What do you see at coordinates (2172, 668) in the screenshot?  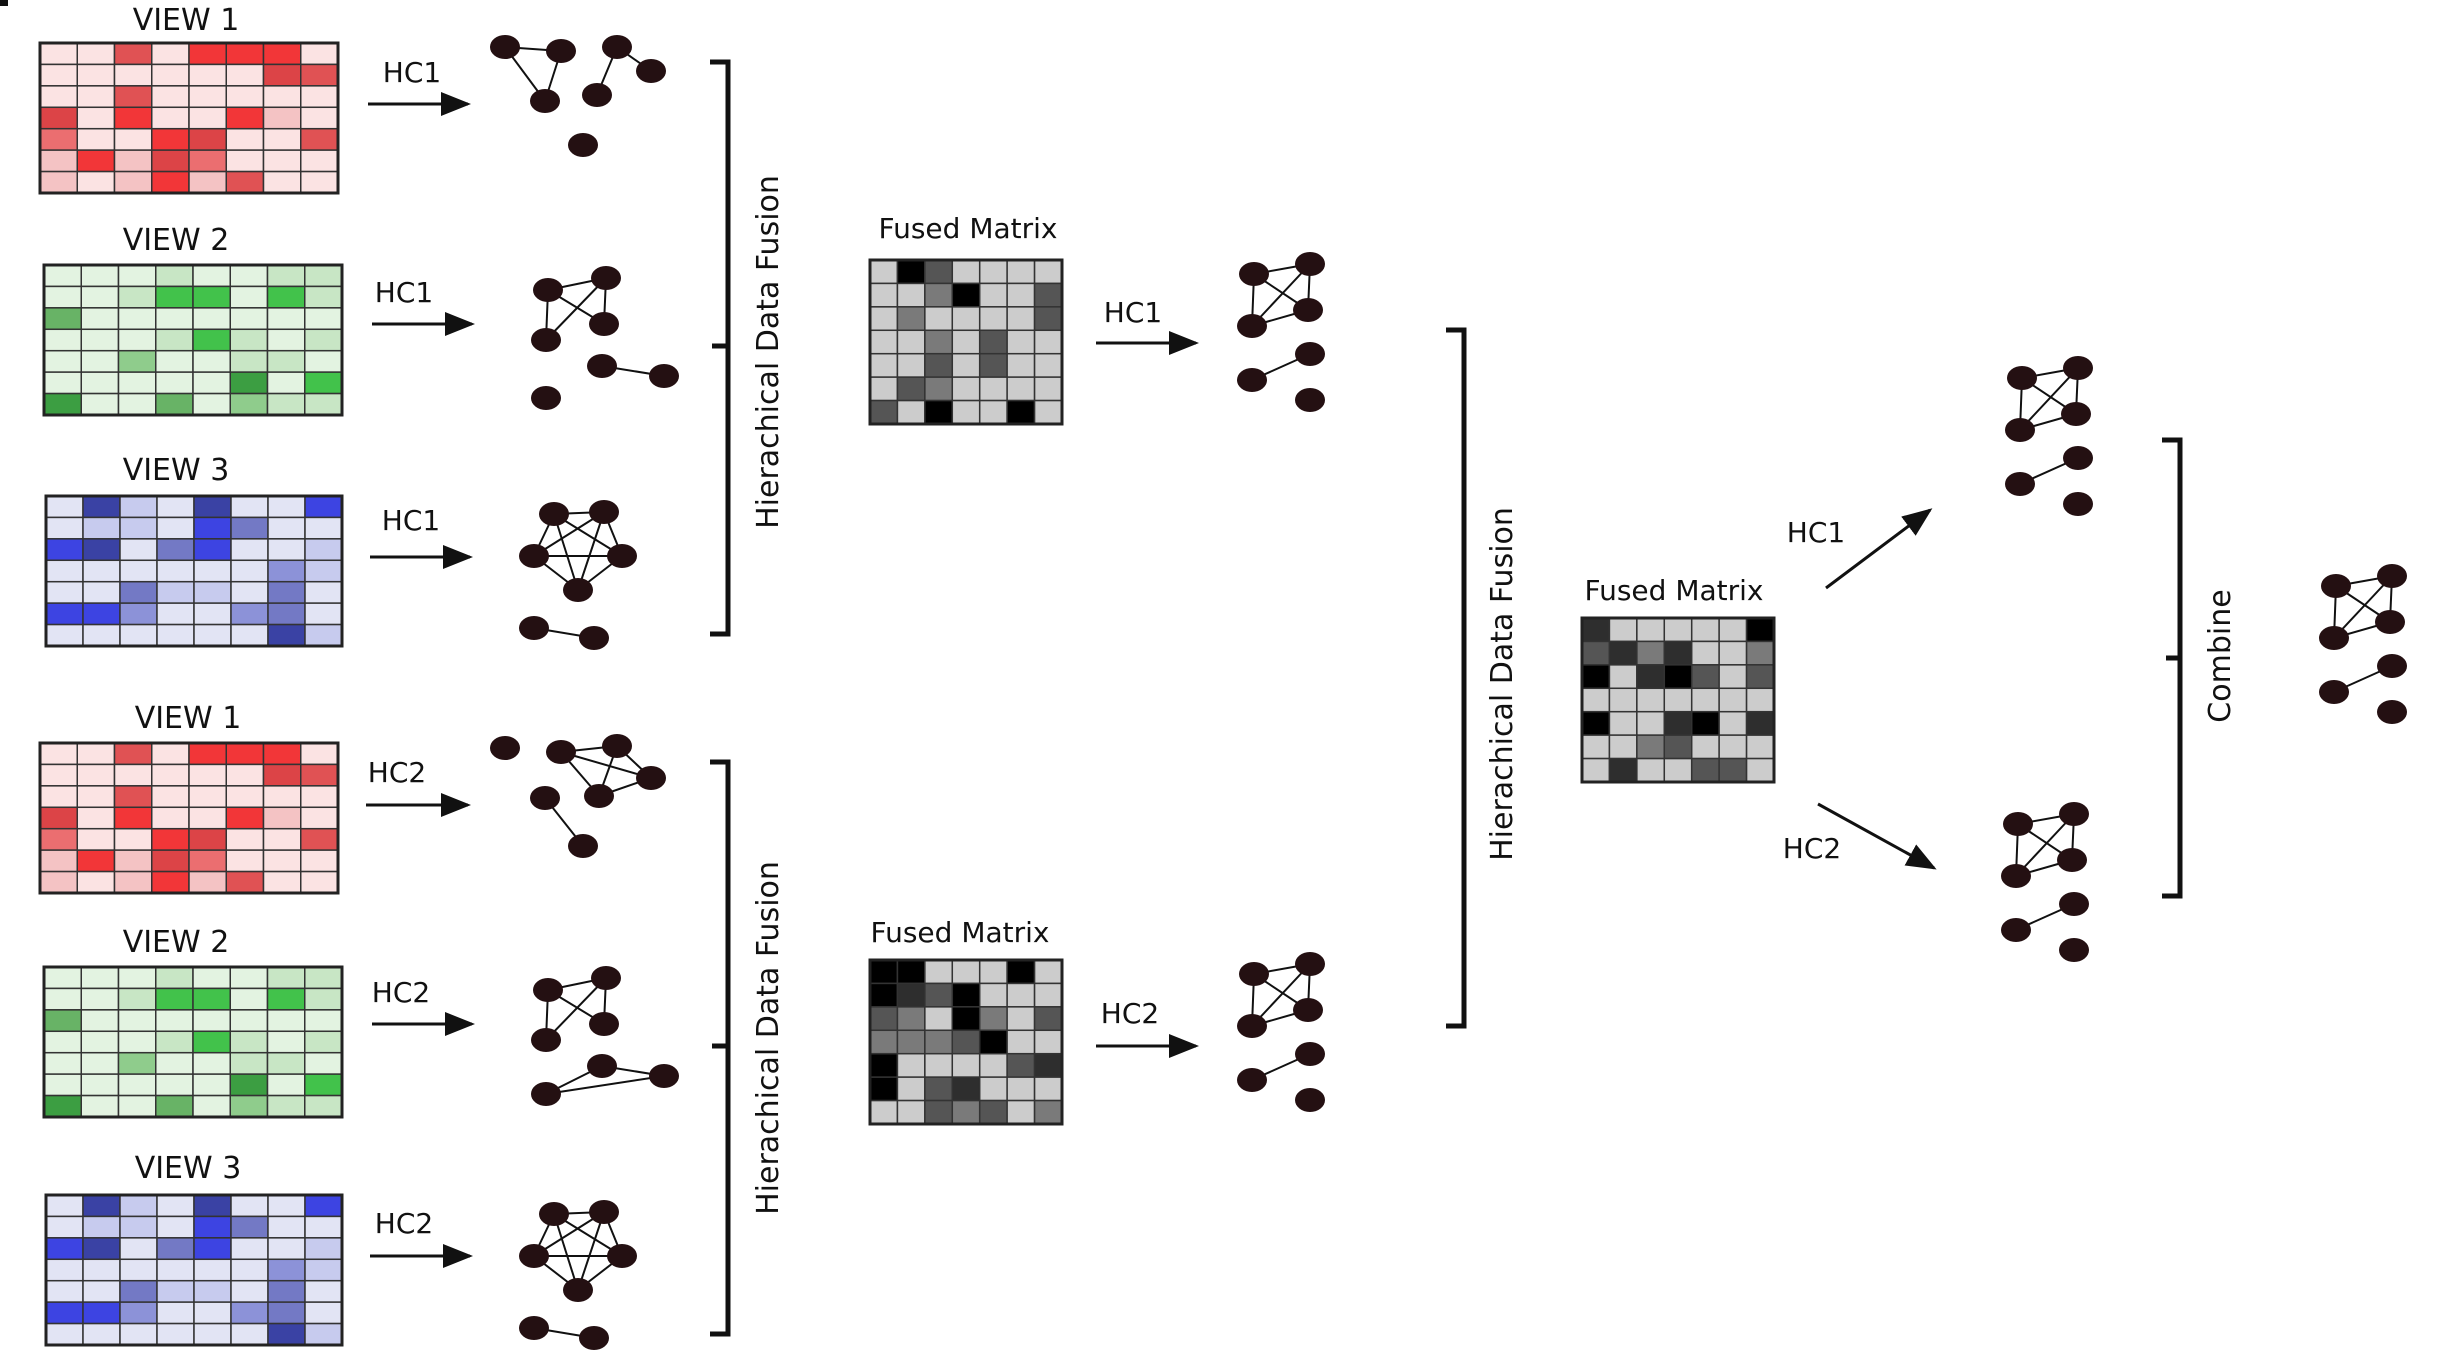 I see `bracket-icon` at bounding box center [2172, 668].